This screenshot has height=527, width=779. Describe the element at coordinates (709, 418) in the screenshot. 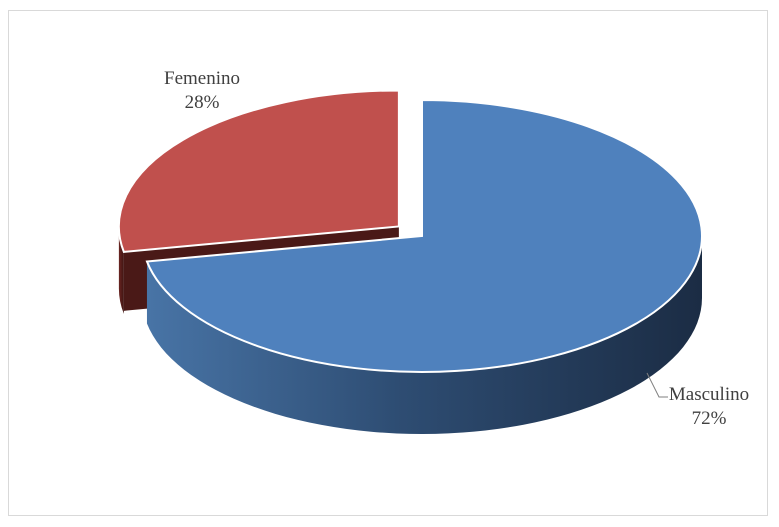

I see `data-label-masculino-percent: 72%` at that location.